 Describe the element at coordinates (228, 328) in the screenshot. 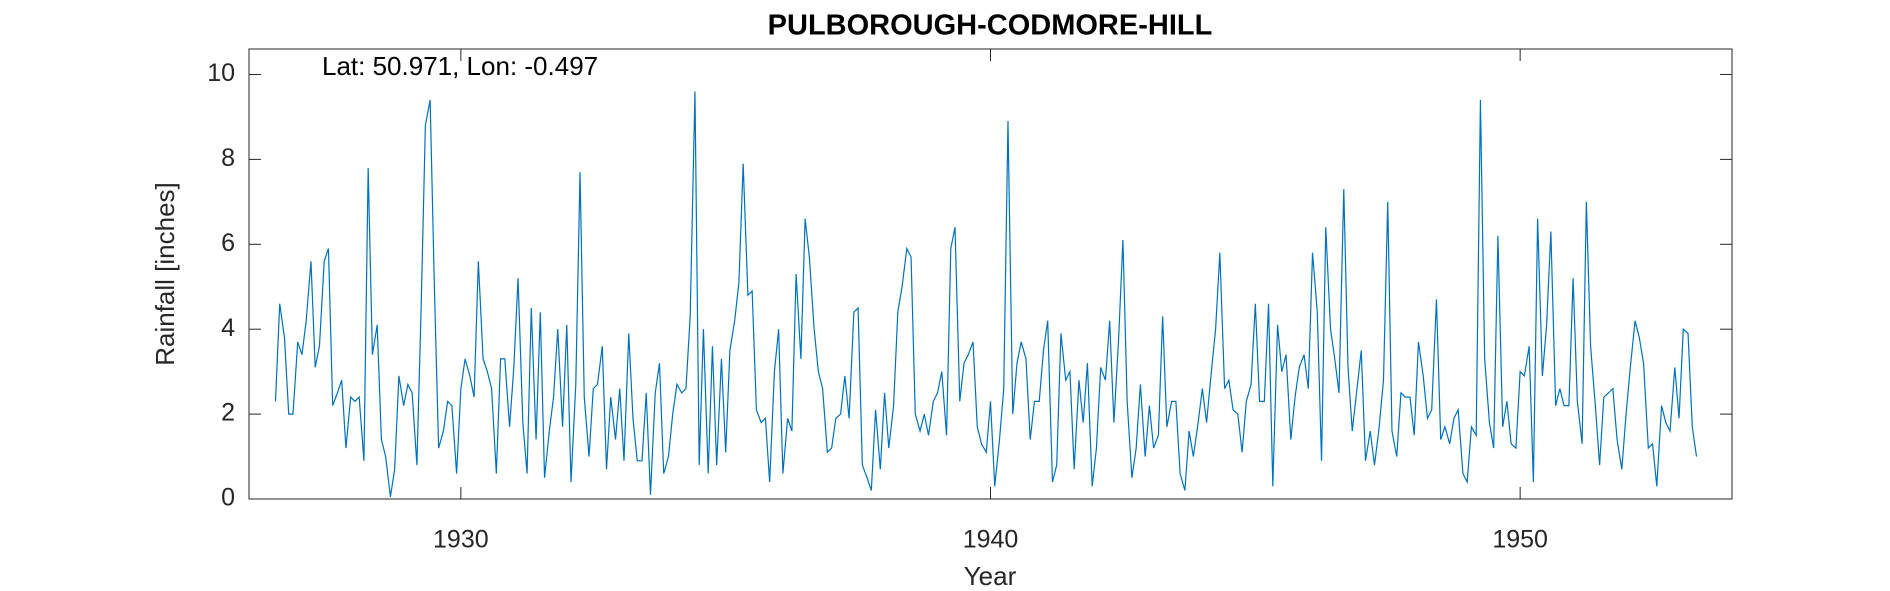

I see `y-tick-label: 4` at that location.